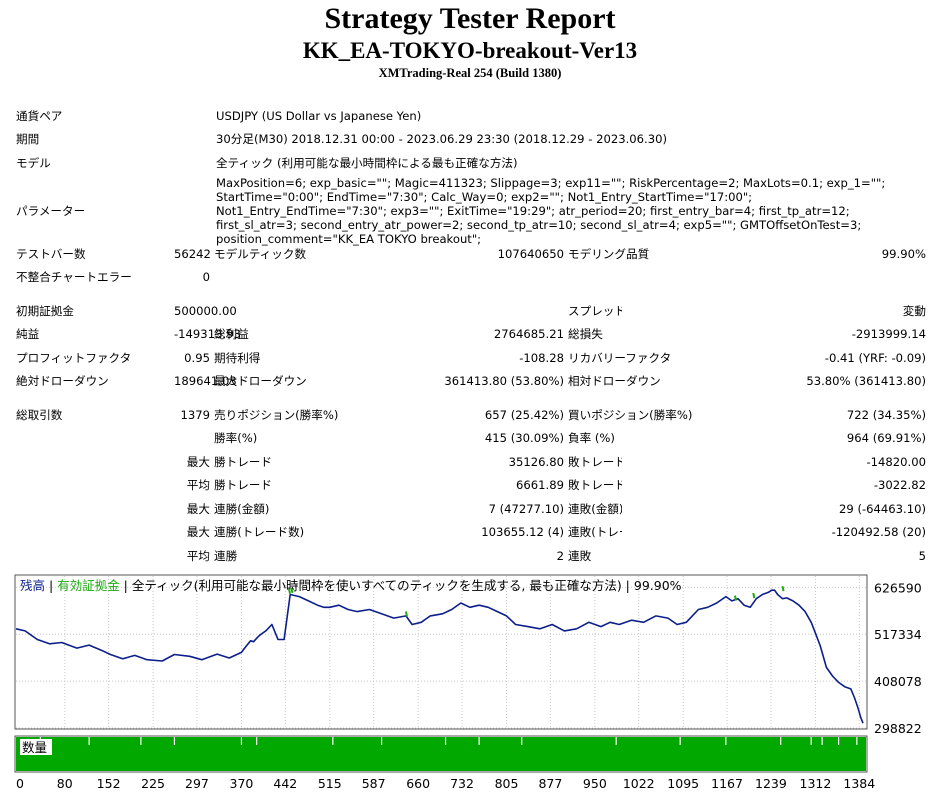 The image size is (940, 800). What do you see at coordinates (899, 485) in the screenshot?
I see `avg-loss-value: -3022.82` at bounding box center [899, 485].